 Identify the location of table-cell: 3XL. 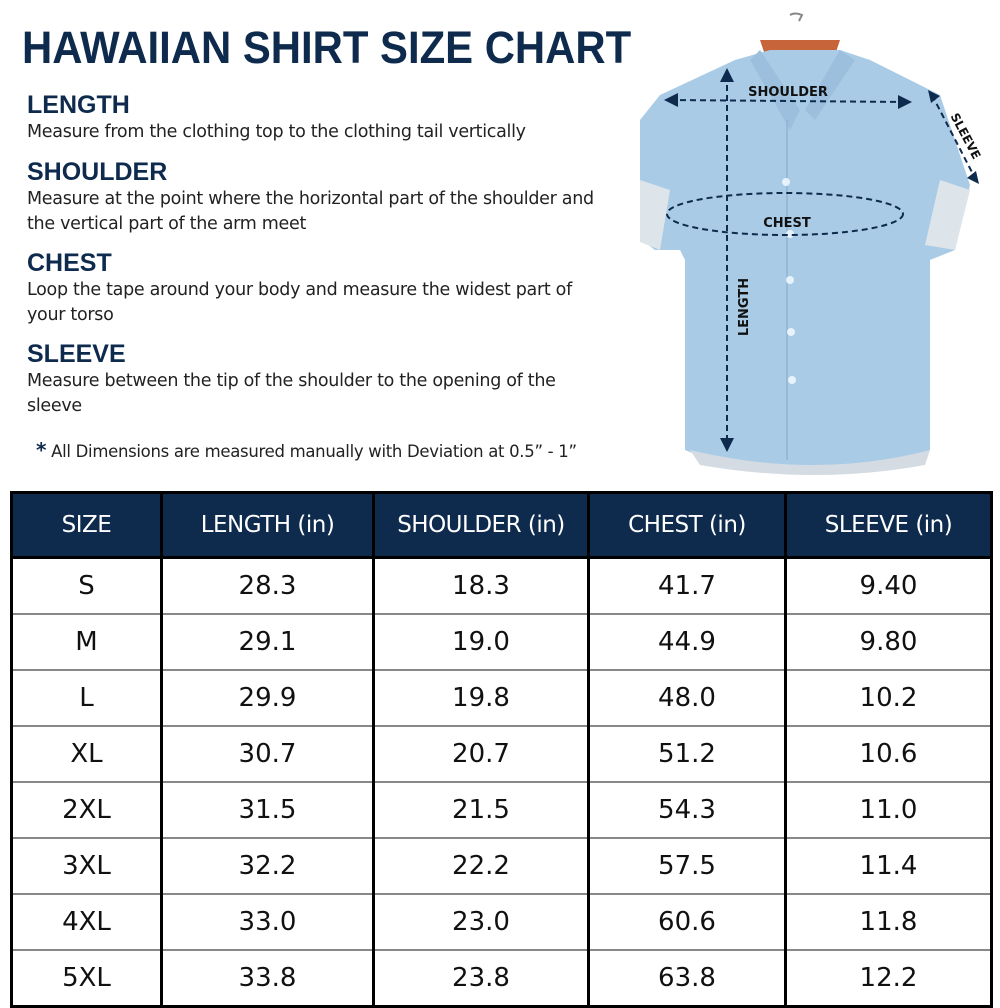
(86, 865).